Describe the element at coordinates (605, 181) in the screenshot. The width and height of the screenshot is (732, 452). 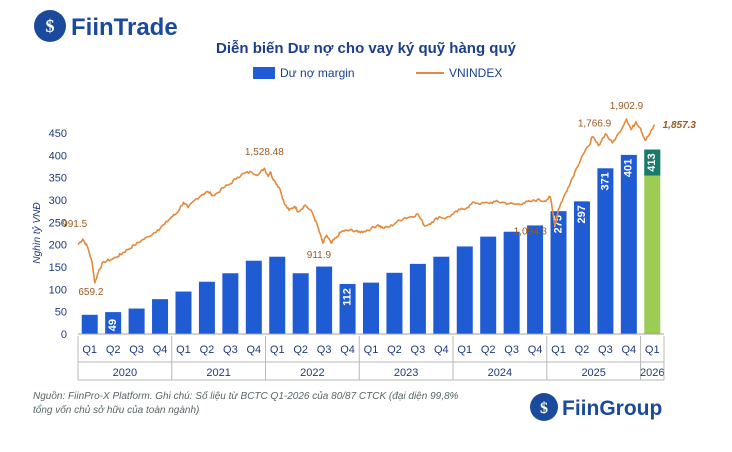
I see `bar-data-label: 371` at that location.